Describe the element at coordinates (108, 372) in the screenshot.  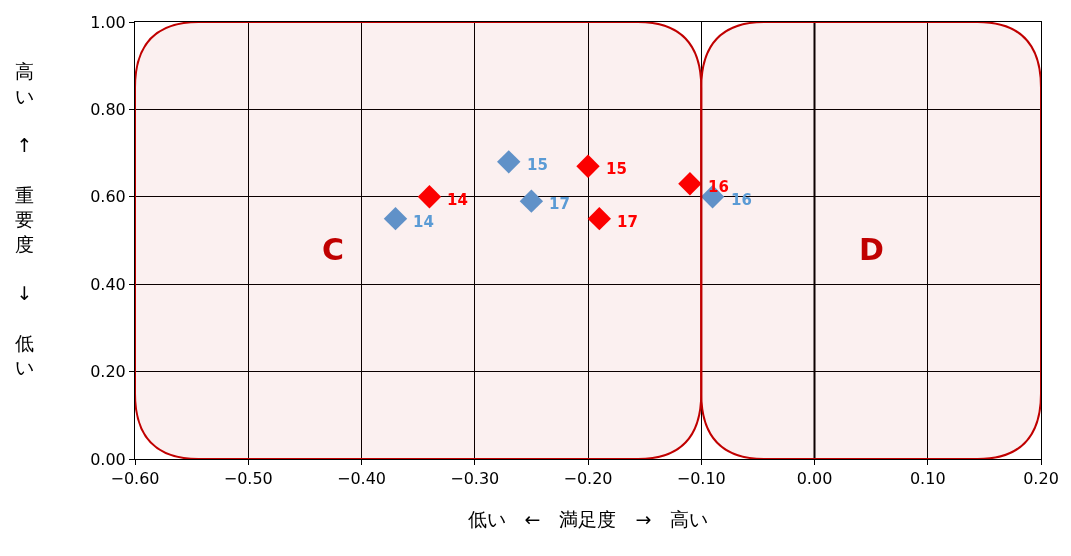
I see `y-tick-label: 0.20` at that location.